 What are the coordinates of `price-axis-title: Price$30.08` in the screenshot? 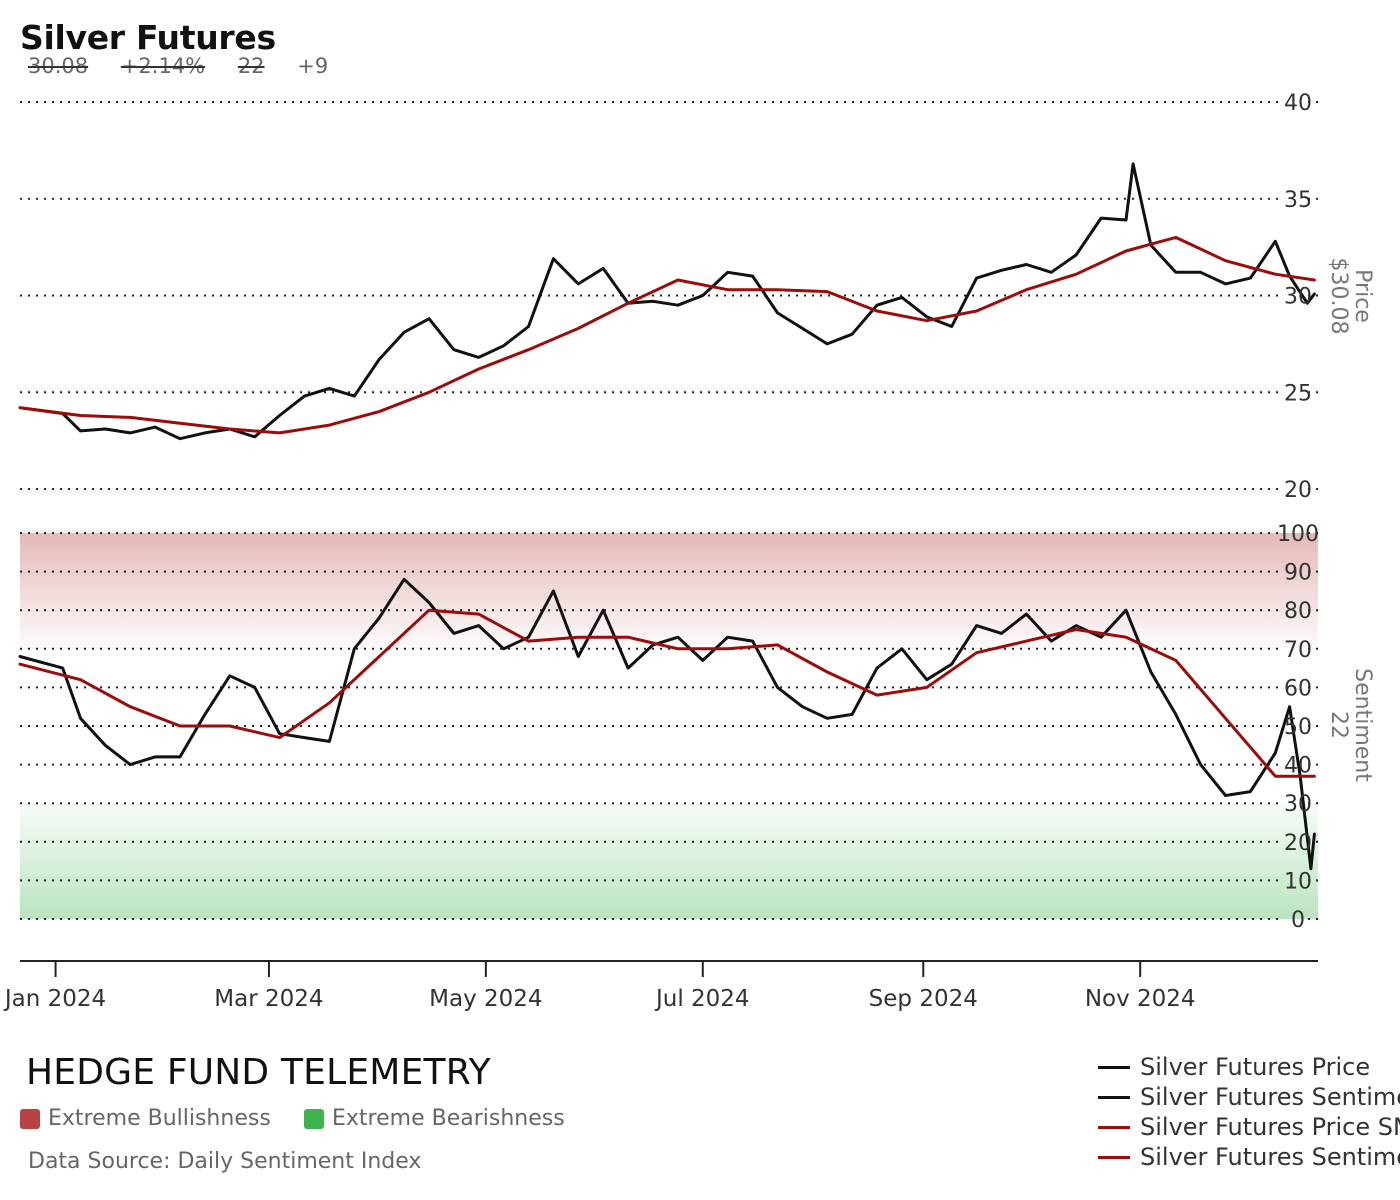 It's located at (1350, 296).